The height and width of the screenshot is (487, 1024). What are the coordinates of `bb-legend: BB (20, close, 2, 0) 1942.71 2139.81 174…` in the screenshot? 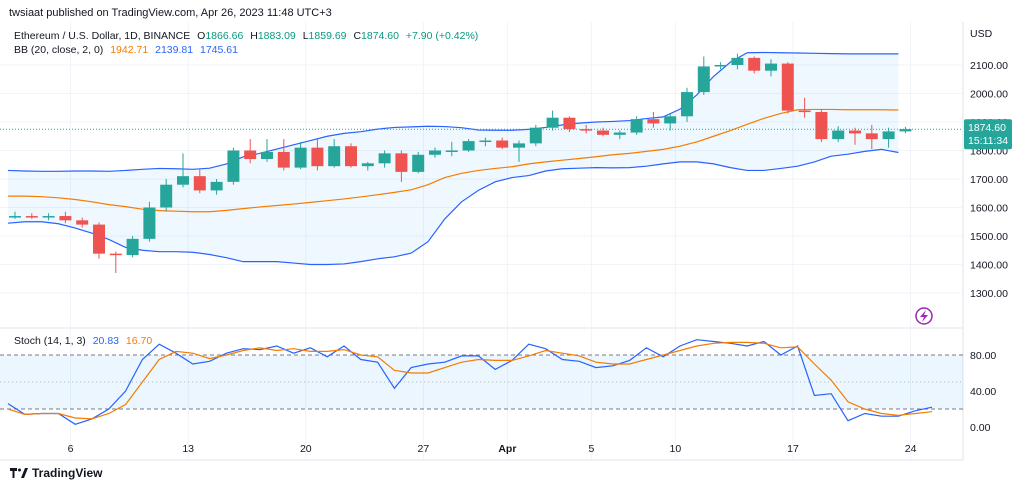 It's located at (128, 50).